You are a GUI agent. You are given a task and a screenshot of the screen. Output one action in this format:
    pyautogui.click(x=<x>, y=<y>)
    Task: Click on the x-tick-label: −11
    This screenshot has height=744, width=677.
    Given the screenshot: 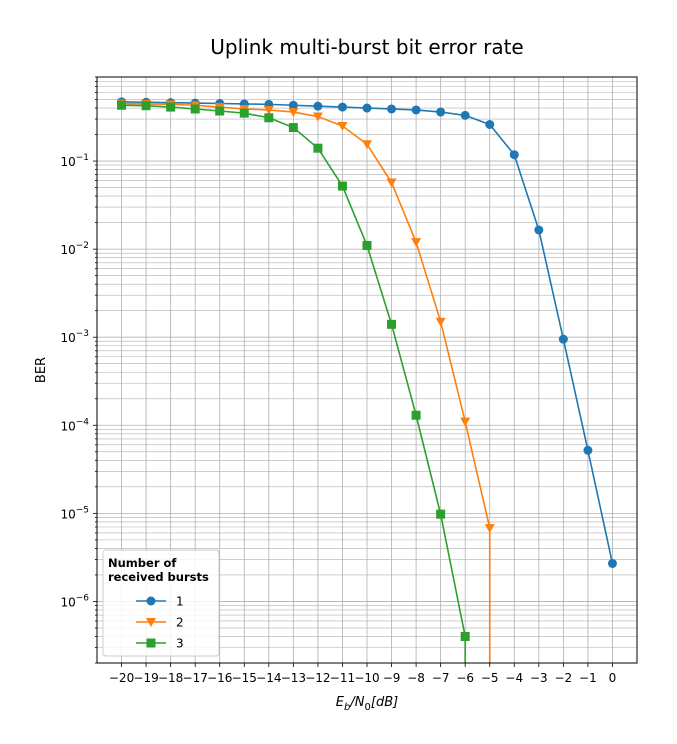 What is the action you would take?
    pyautogui.click(x=342, y=678)
    